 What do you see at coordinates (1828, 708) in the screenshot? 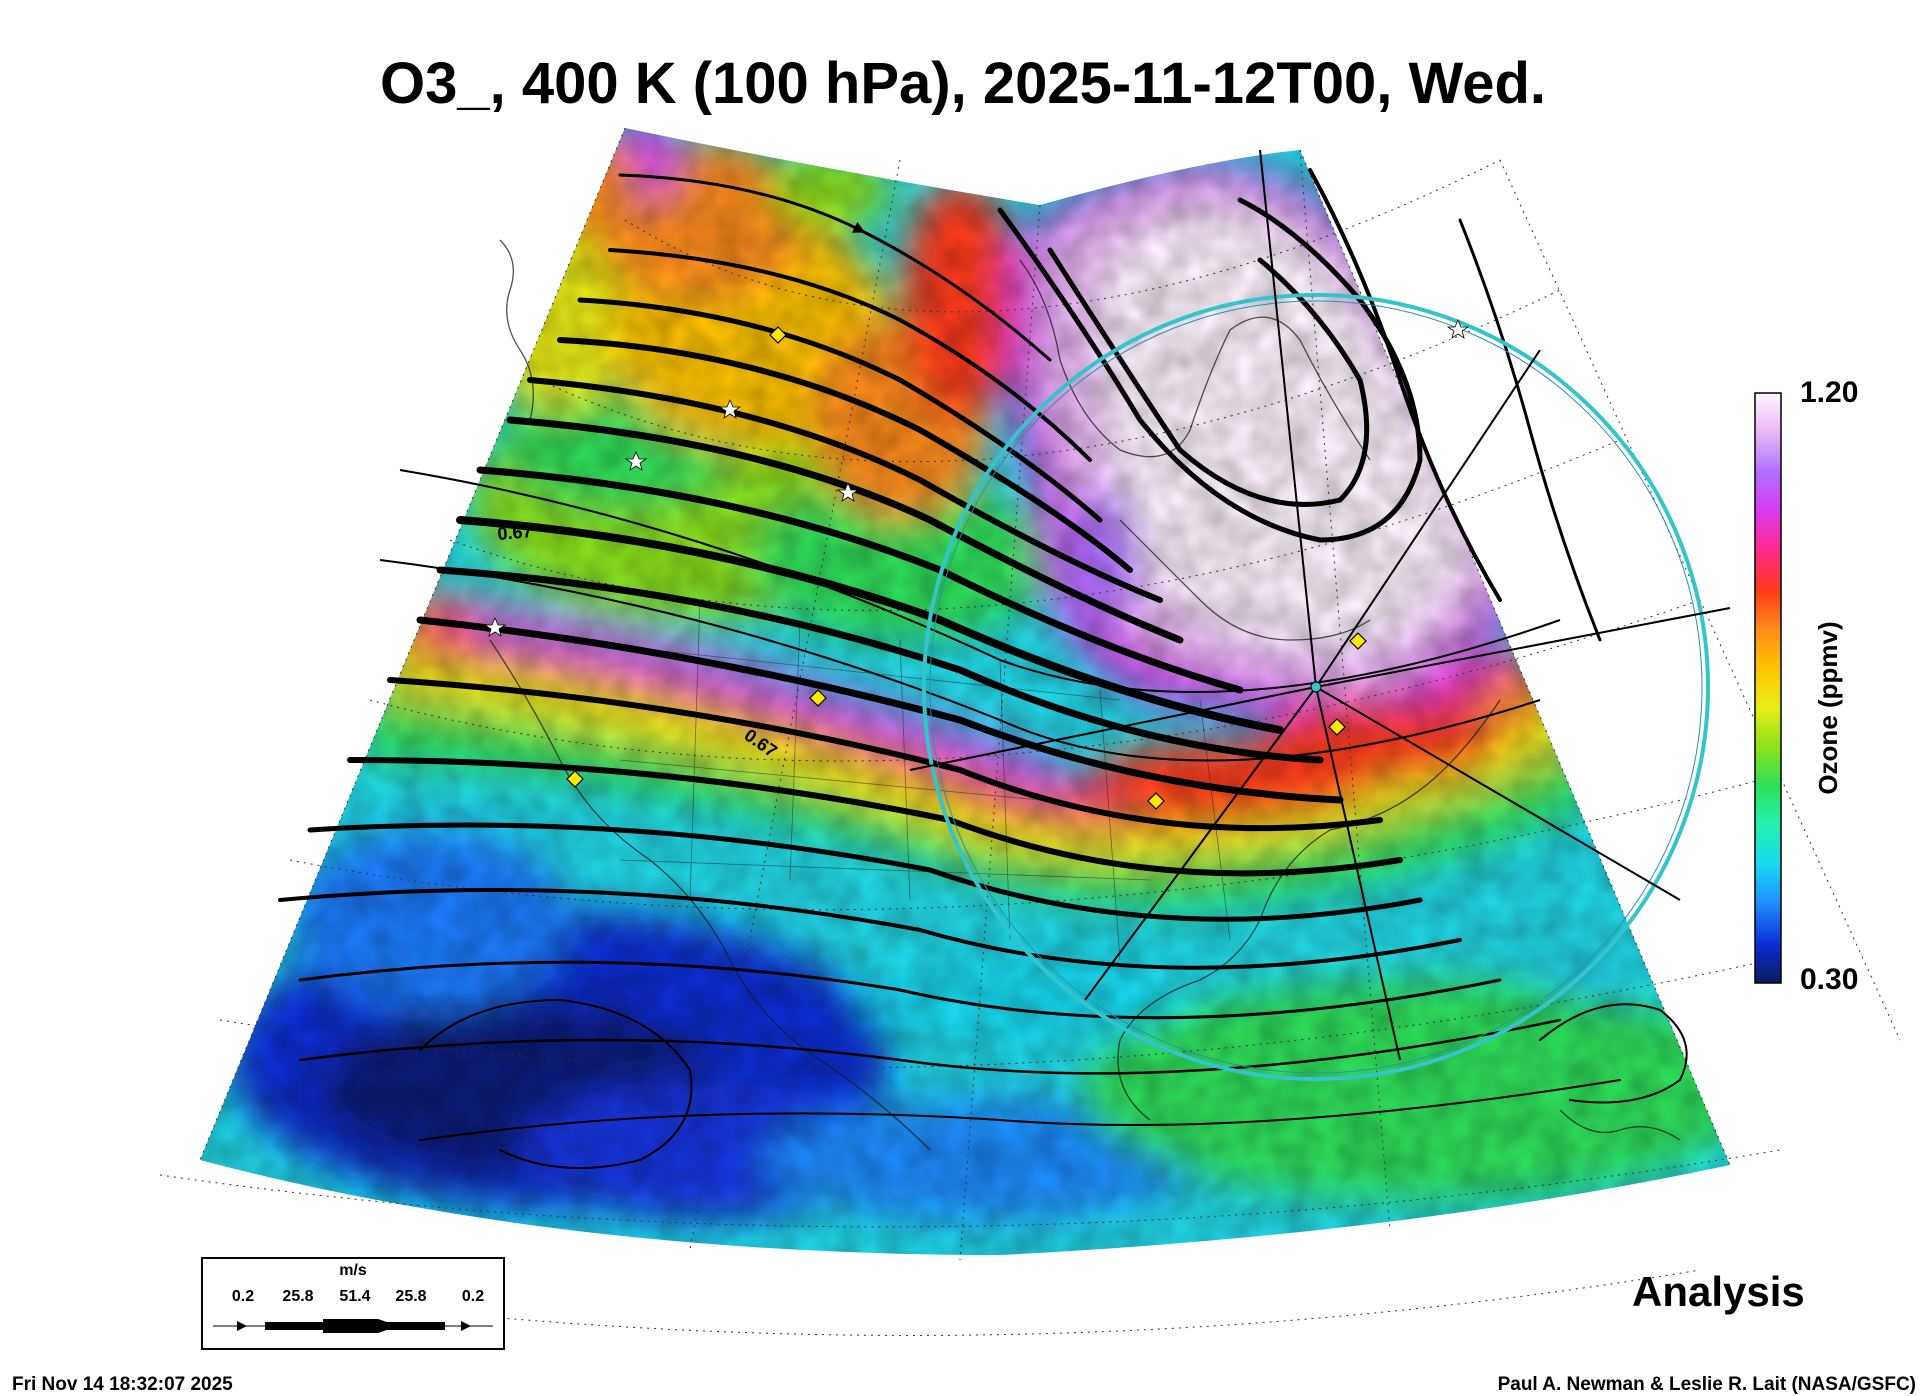
I see `colorbar-variable-label: Ozone (ppmv)` at bounding box center [1828, 708].